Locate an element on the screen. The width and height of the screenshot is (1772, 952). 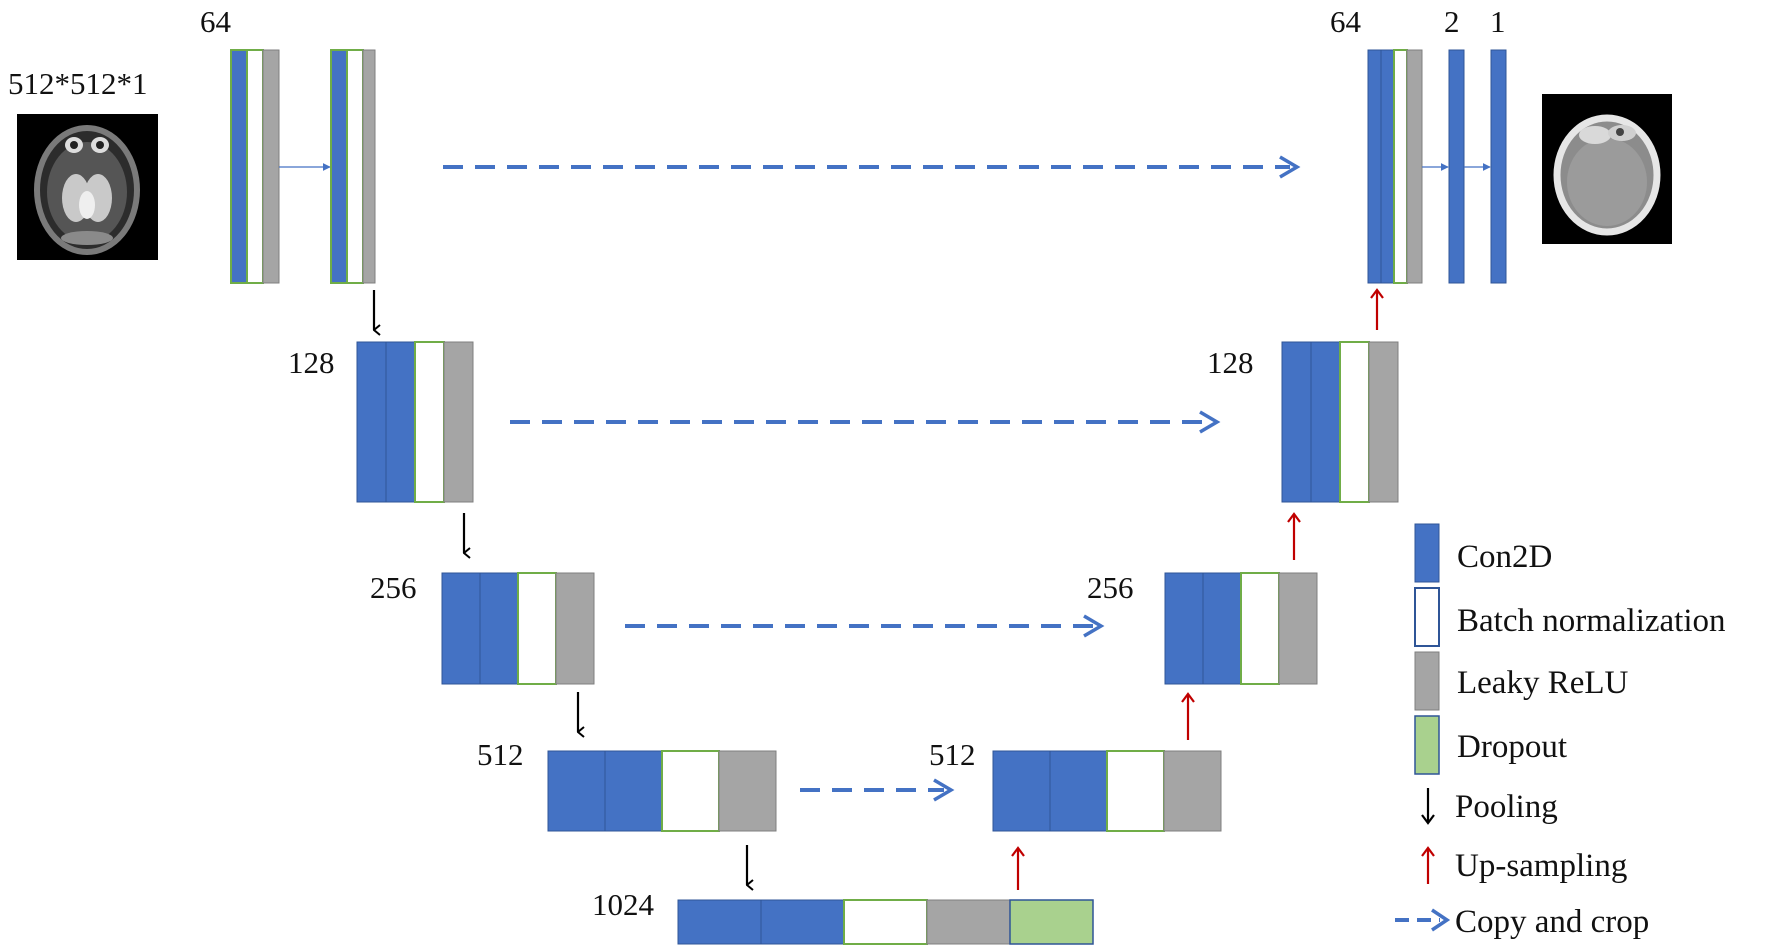
dec128-block is located at coordinates (1340, 422).